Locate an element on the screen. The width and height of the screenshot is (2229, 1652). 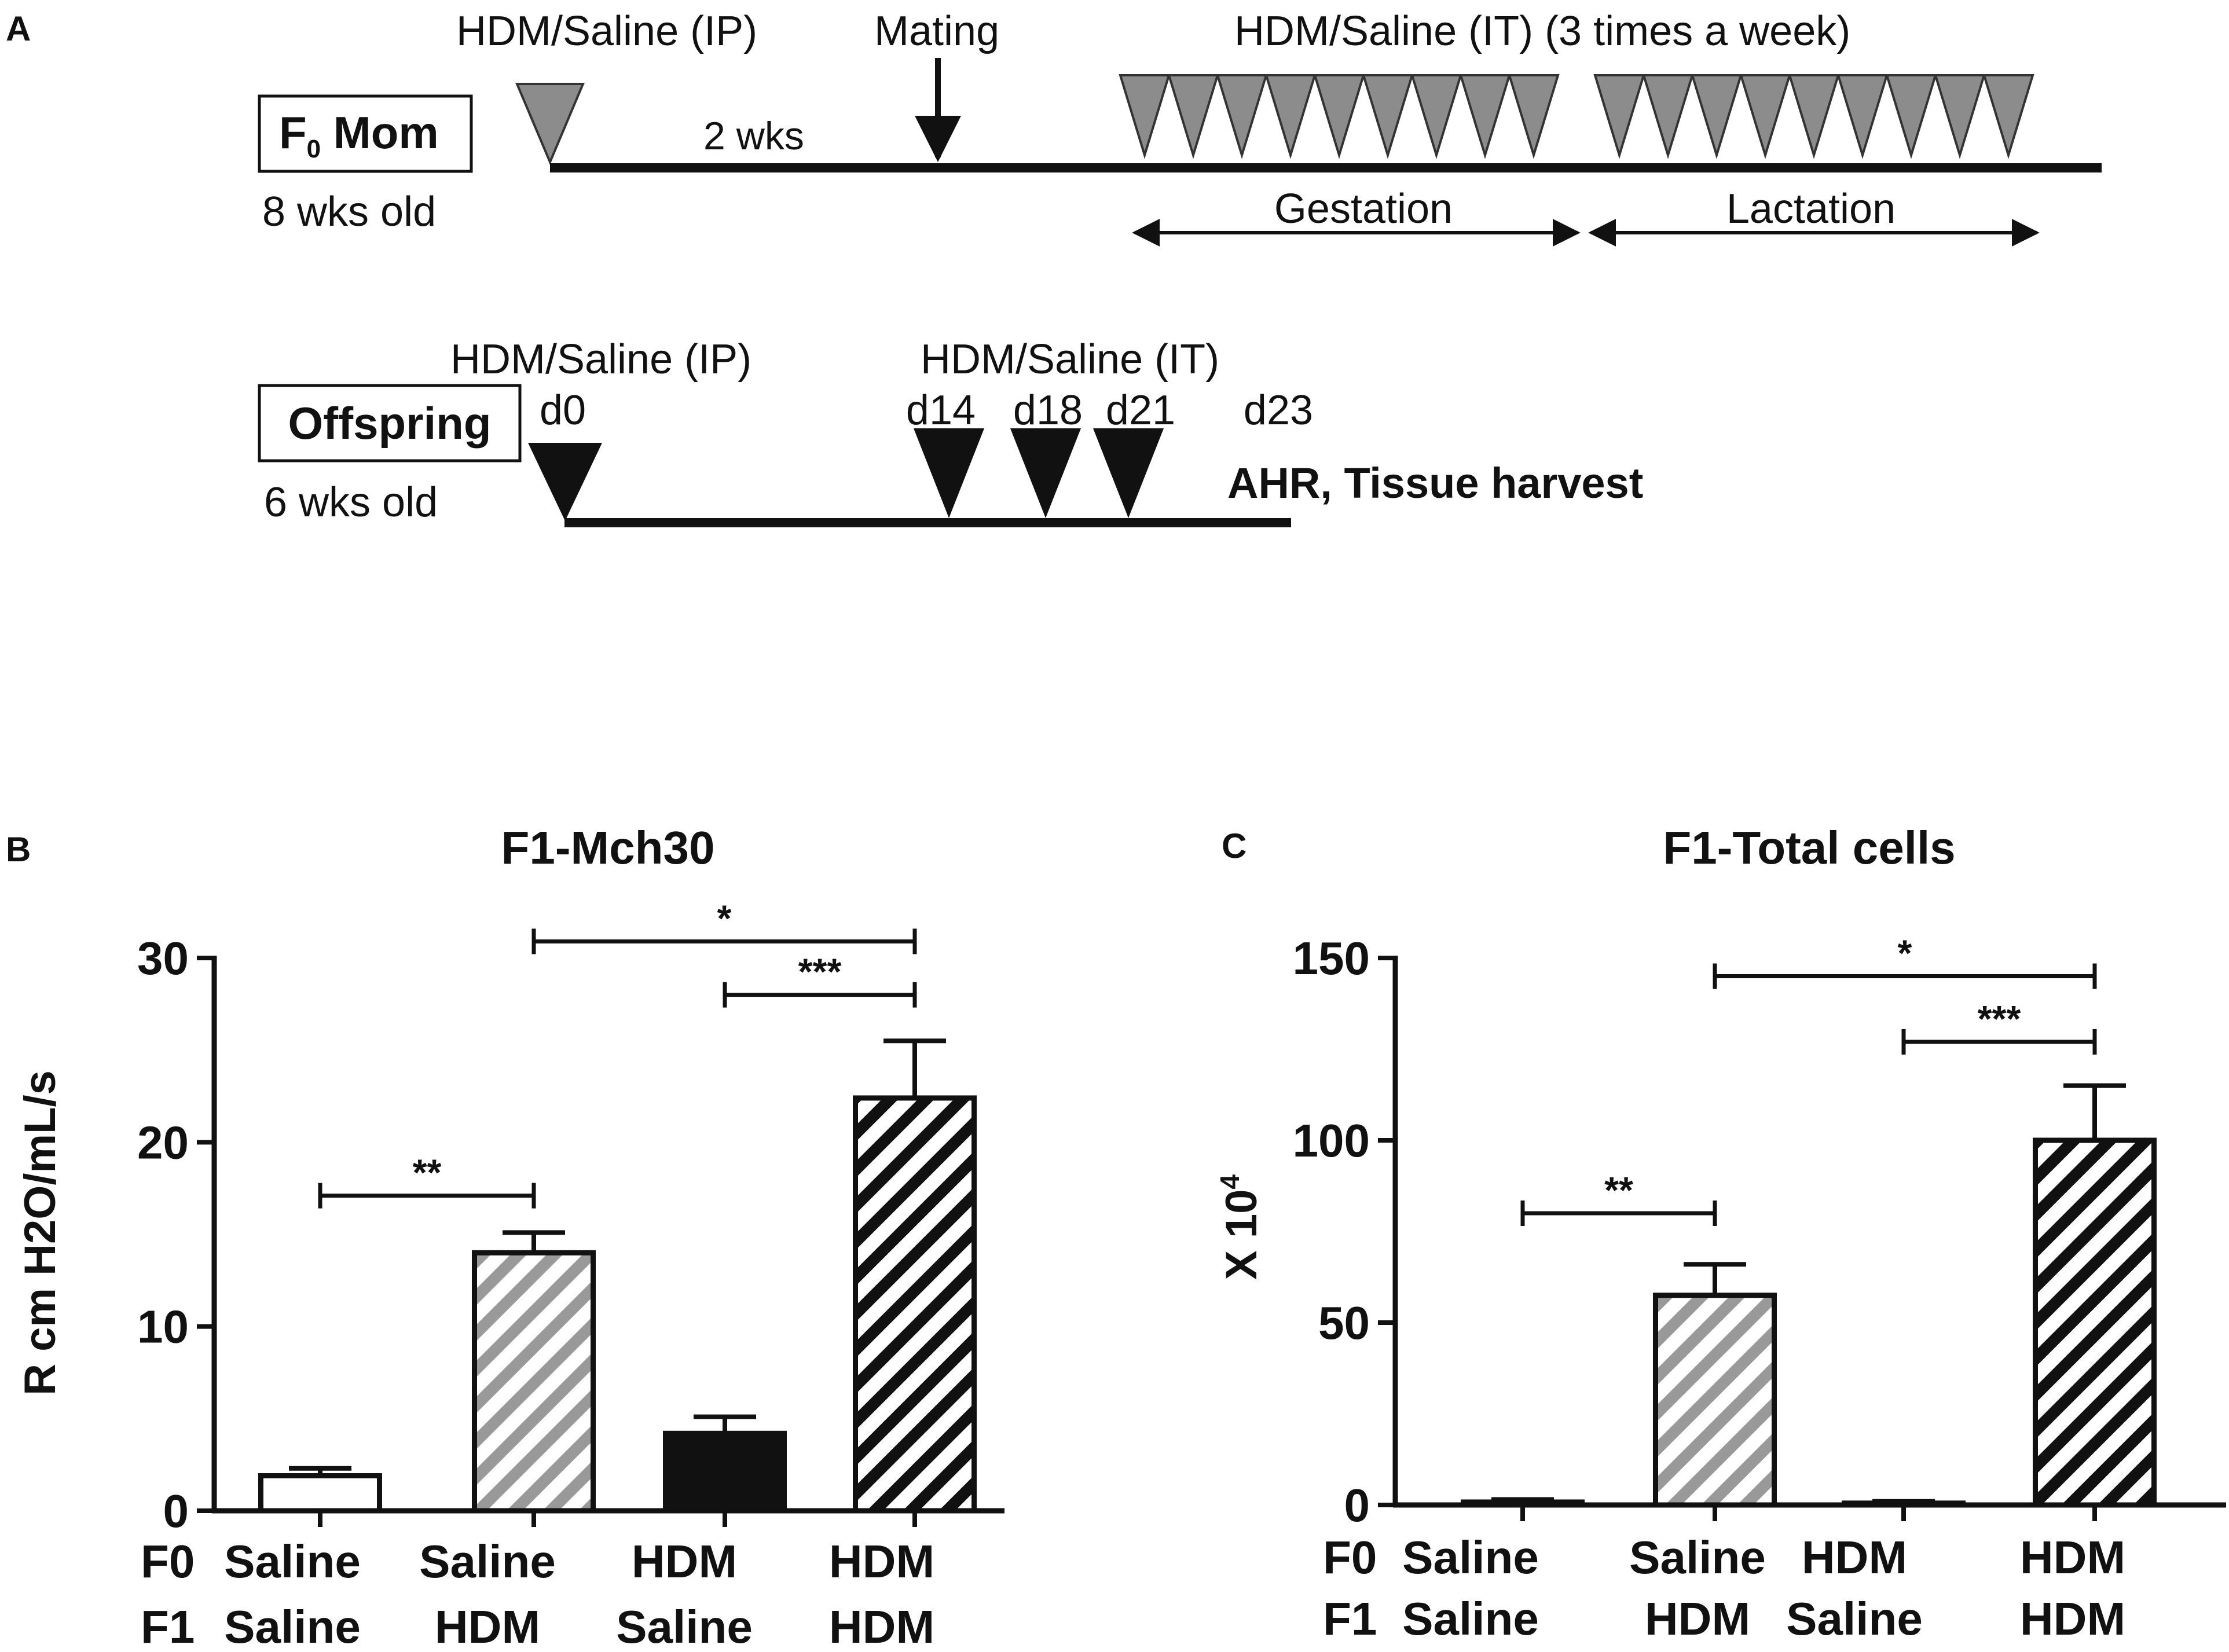
y-tick-label: 10 is located at coordinates (163, 1327).